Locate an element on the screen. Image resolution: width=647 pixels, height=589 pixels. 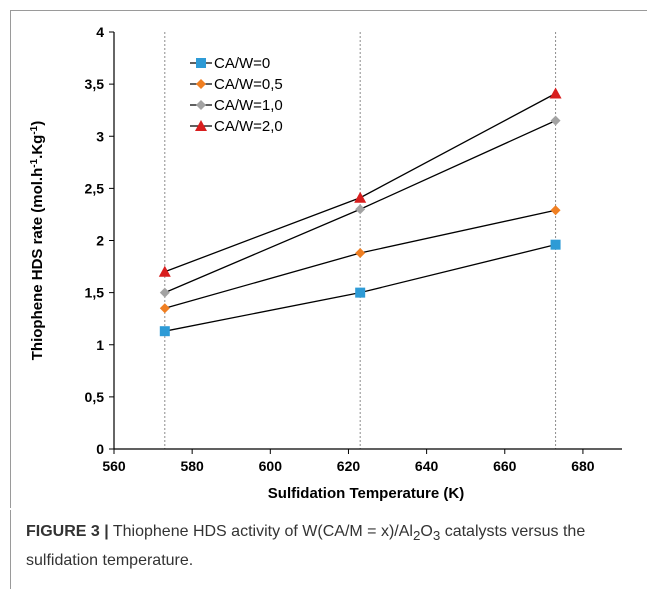
x-tick-label-3: 620 is located at coordinates (349, 466).